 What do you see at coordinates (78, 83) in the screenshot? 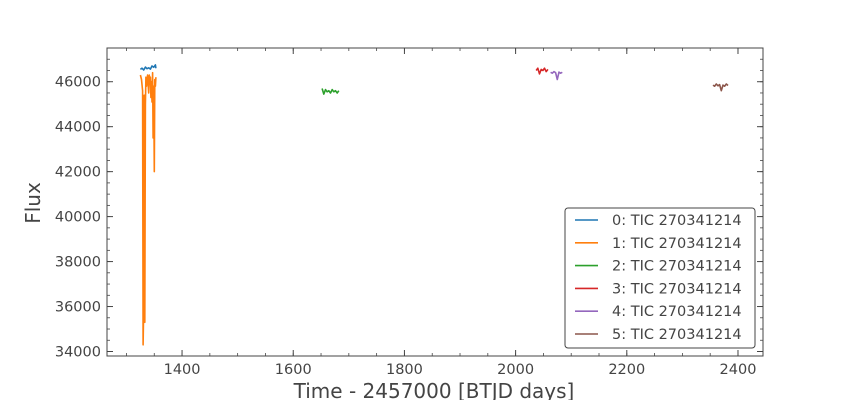
I see `y-tick-label: 46000` at bounding box center [78, 83].